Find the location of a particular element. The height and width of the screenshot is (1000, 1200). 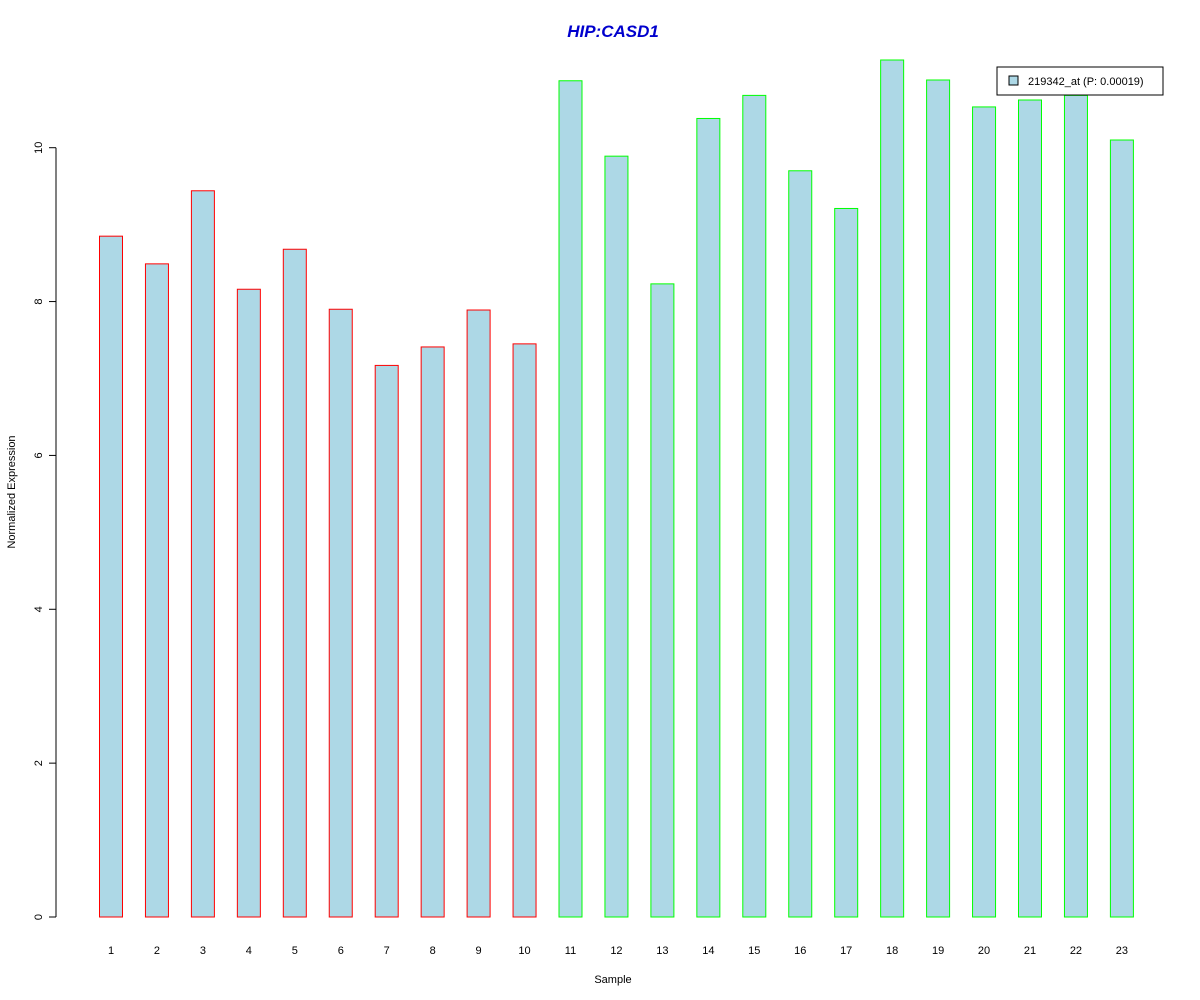

y-tick-label: 8 is located at coordinates (39, 301).